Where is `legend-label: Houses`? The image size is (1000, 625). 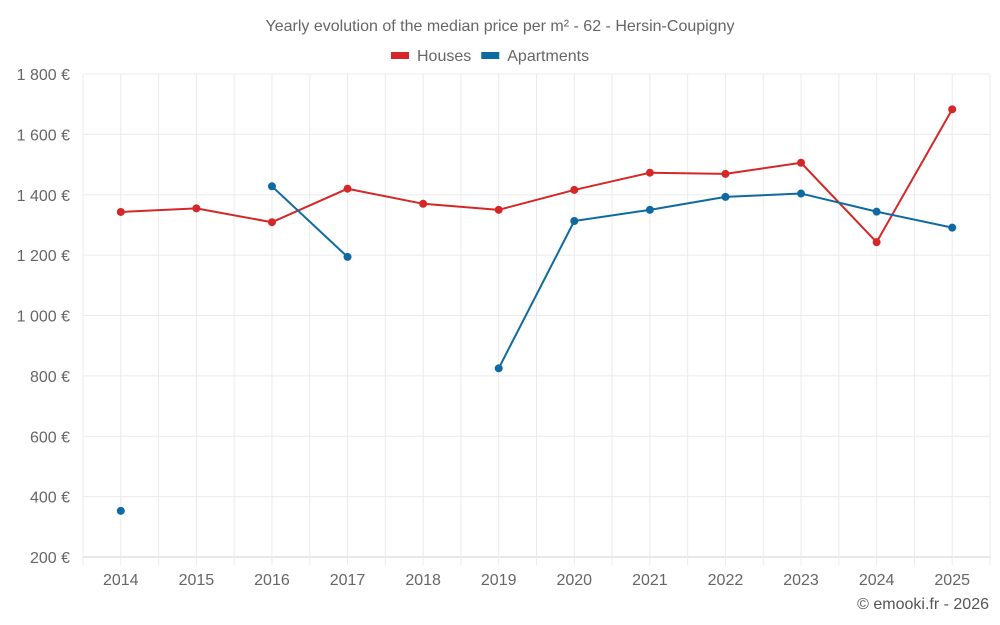
legend-label: Houses is located at coordinates (444, 56).